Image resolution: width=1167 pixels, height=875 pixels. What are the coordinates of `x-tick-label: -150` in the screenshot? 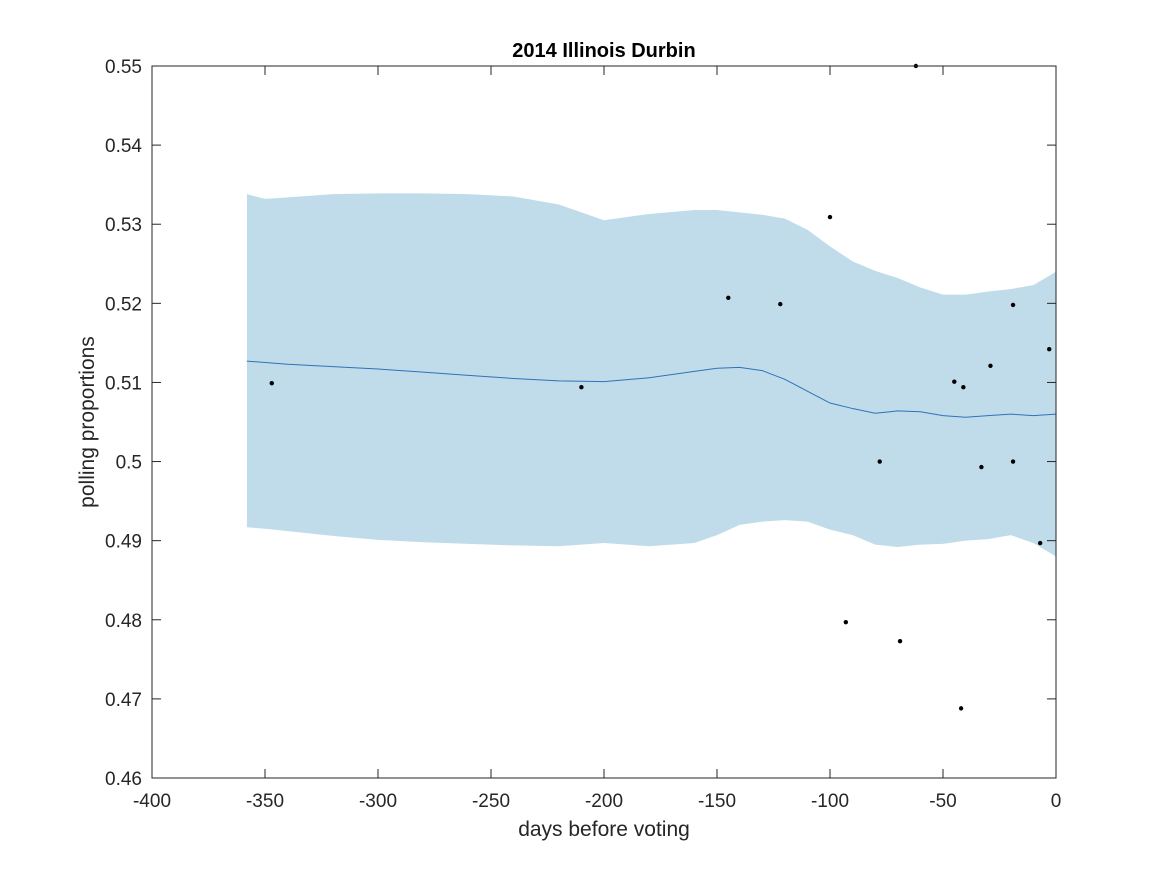 It's located at (717, 801).